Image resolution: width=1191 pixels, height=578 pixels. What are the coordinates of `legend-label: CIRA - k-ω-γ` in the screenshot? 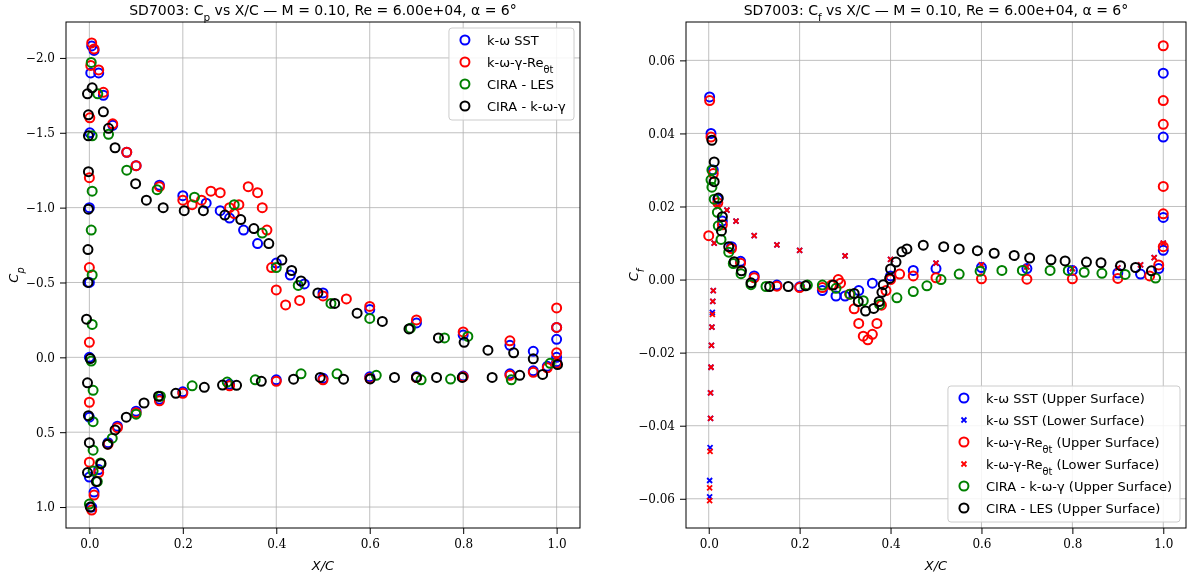 It's located at (526, 106).